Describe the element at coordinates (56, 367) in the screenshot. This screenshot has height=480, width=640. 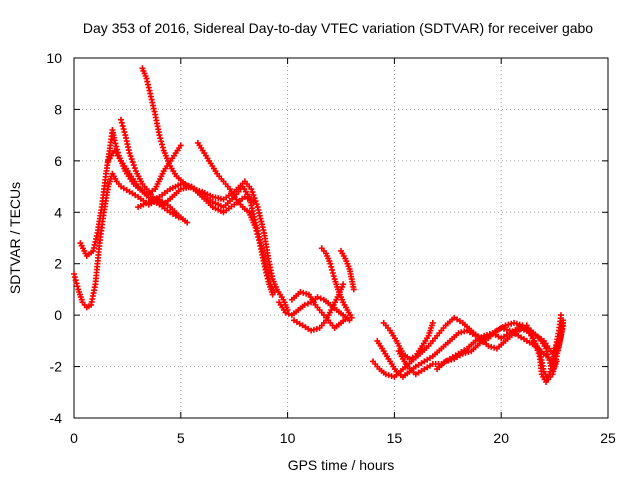
I see `y-tick-label: -2` at that location.